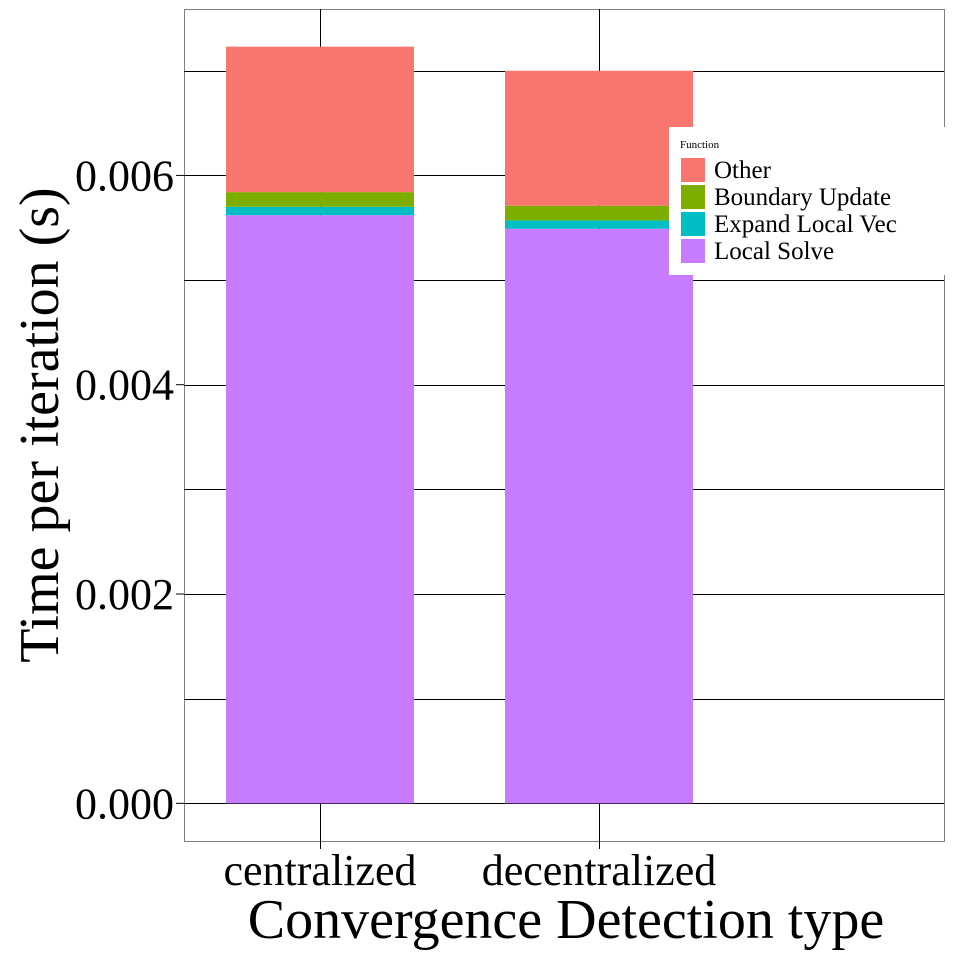  Describe the element at coordinates (700, 145) in the screenshot. I see `legend-title: Function` at that location.